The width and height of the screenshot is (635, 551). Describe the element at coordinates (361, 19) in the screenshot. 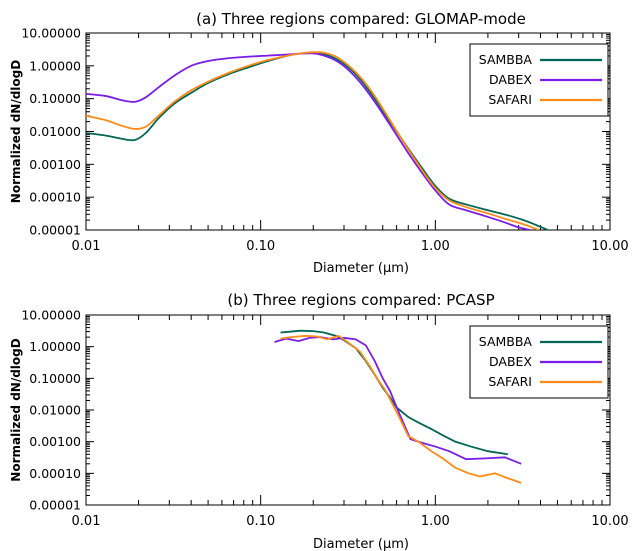

I see `chart-title: (a) Three regions compared: GLOMAP-mode` at that location.